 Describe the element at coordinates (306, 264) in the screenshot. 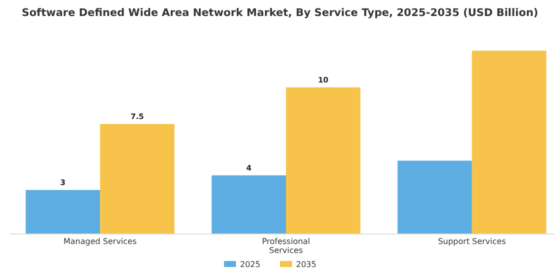

I see `legend-label: 2035` at that location.